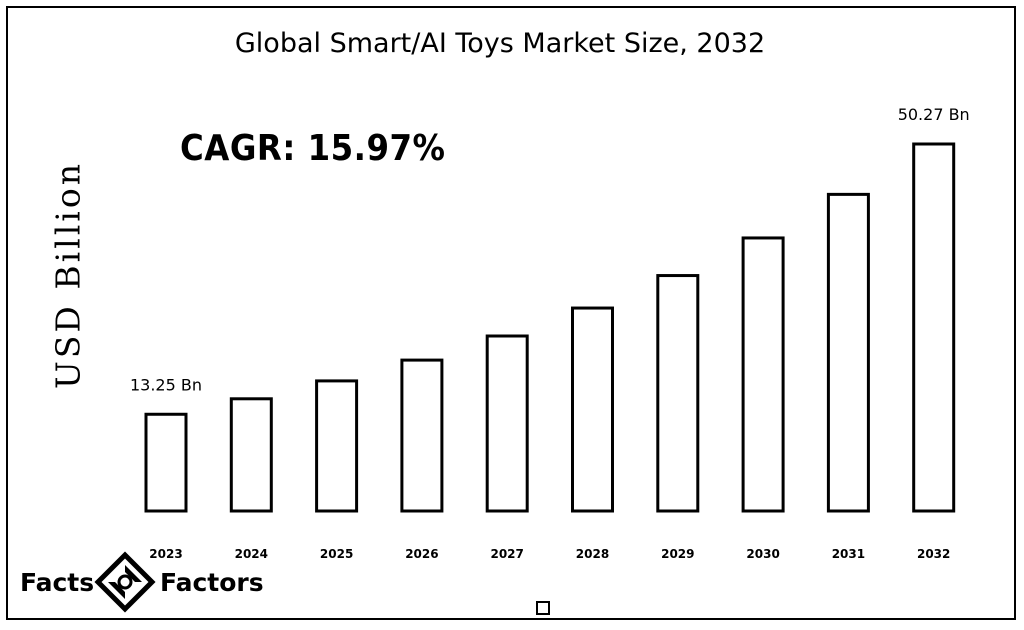  What do you see at coordinates (251, 455) in the screenshot?
I see `bar-2024` at bounding box center [251, 455].